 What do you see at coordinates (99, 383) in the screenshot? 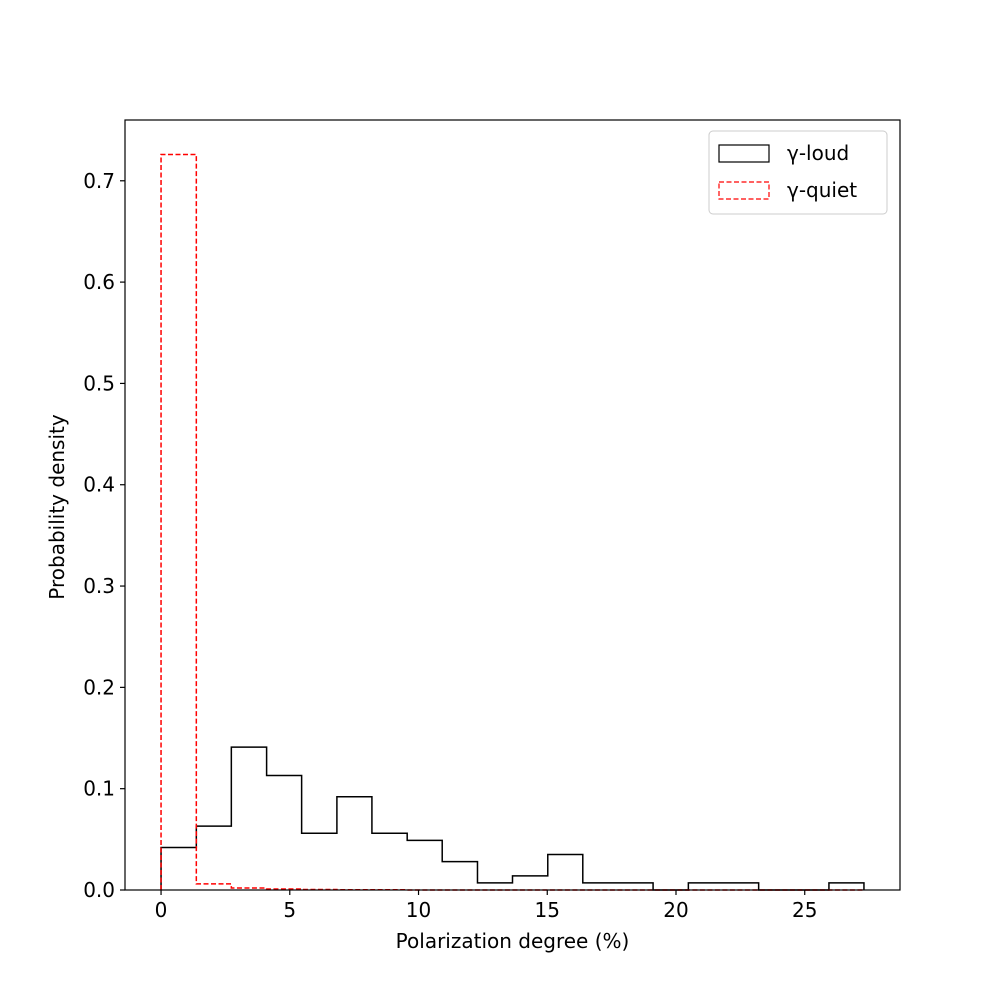
I see `y-tick-label: 0.5` at bounding box center [99, 383].